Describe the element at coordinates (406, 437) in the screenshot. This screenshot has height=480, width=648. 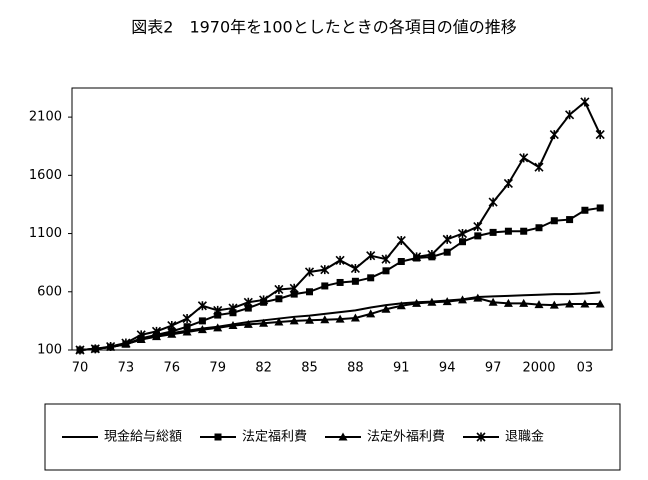
I see `legend-label: 法定外福利費` at that location.